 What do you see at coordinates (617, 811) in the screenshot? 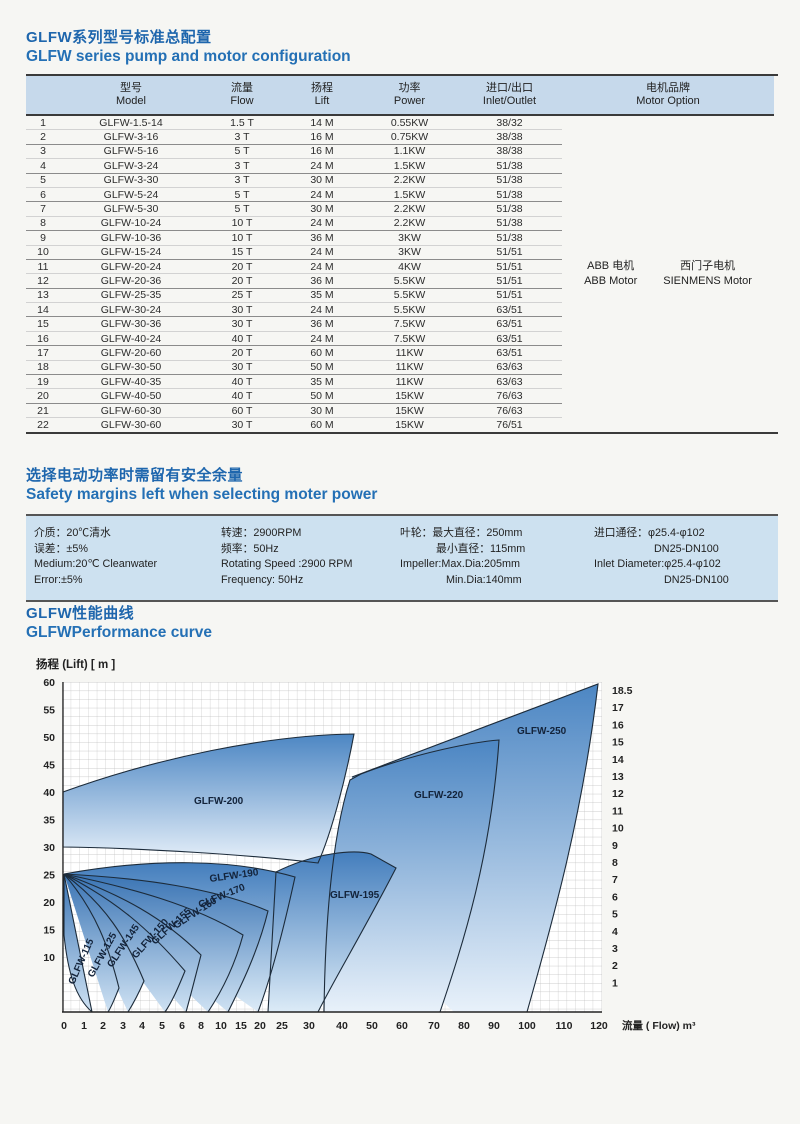
I see `y-tick-right: 11` at bounding box center [617, 811].